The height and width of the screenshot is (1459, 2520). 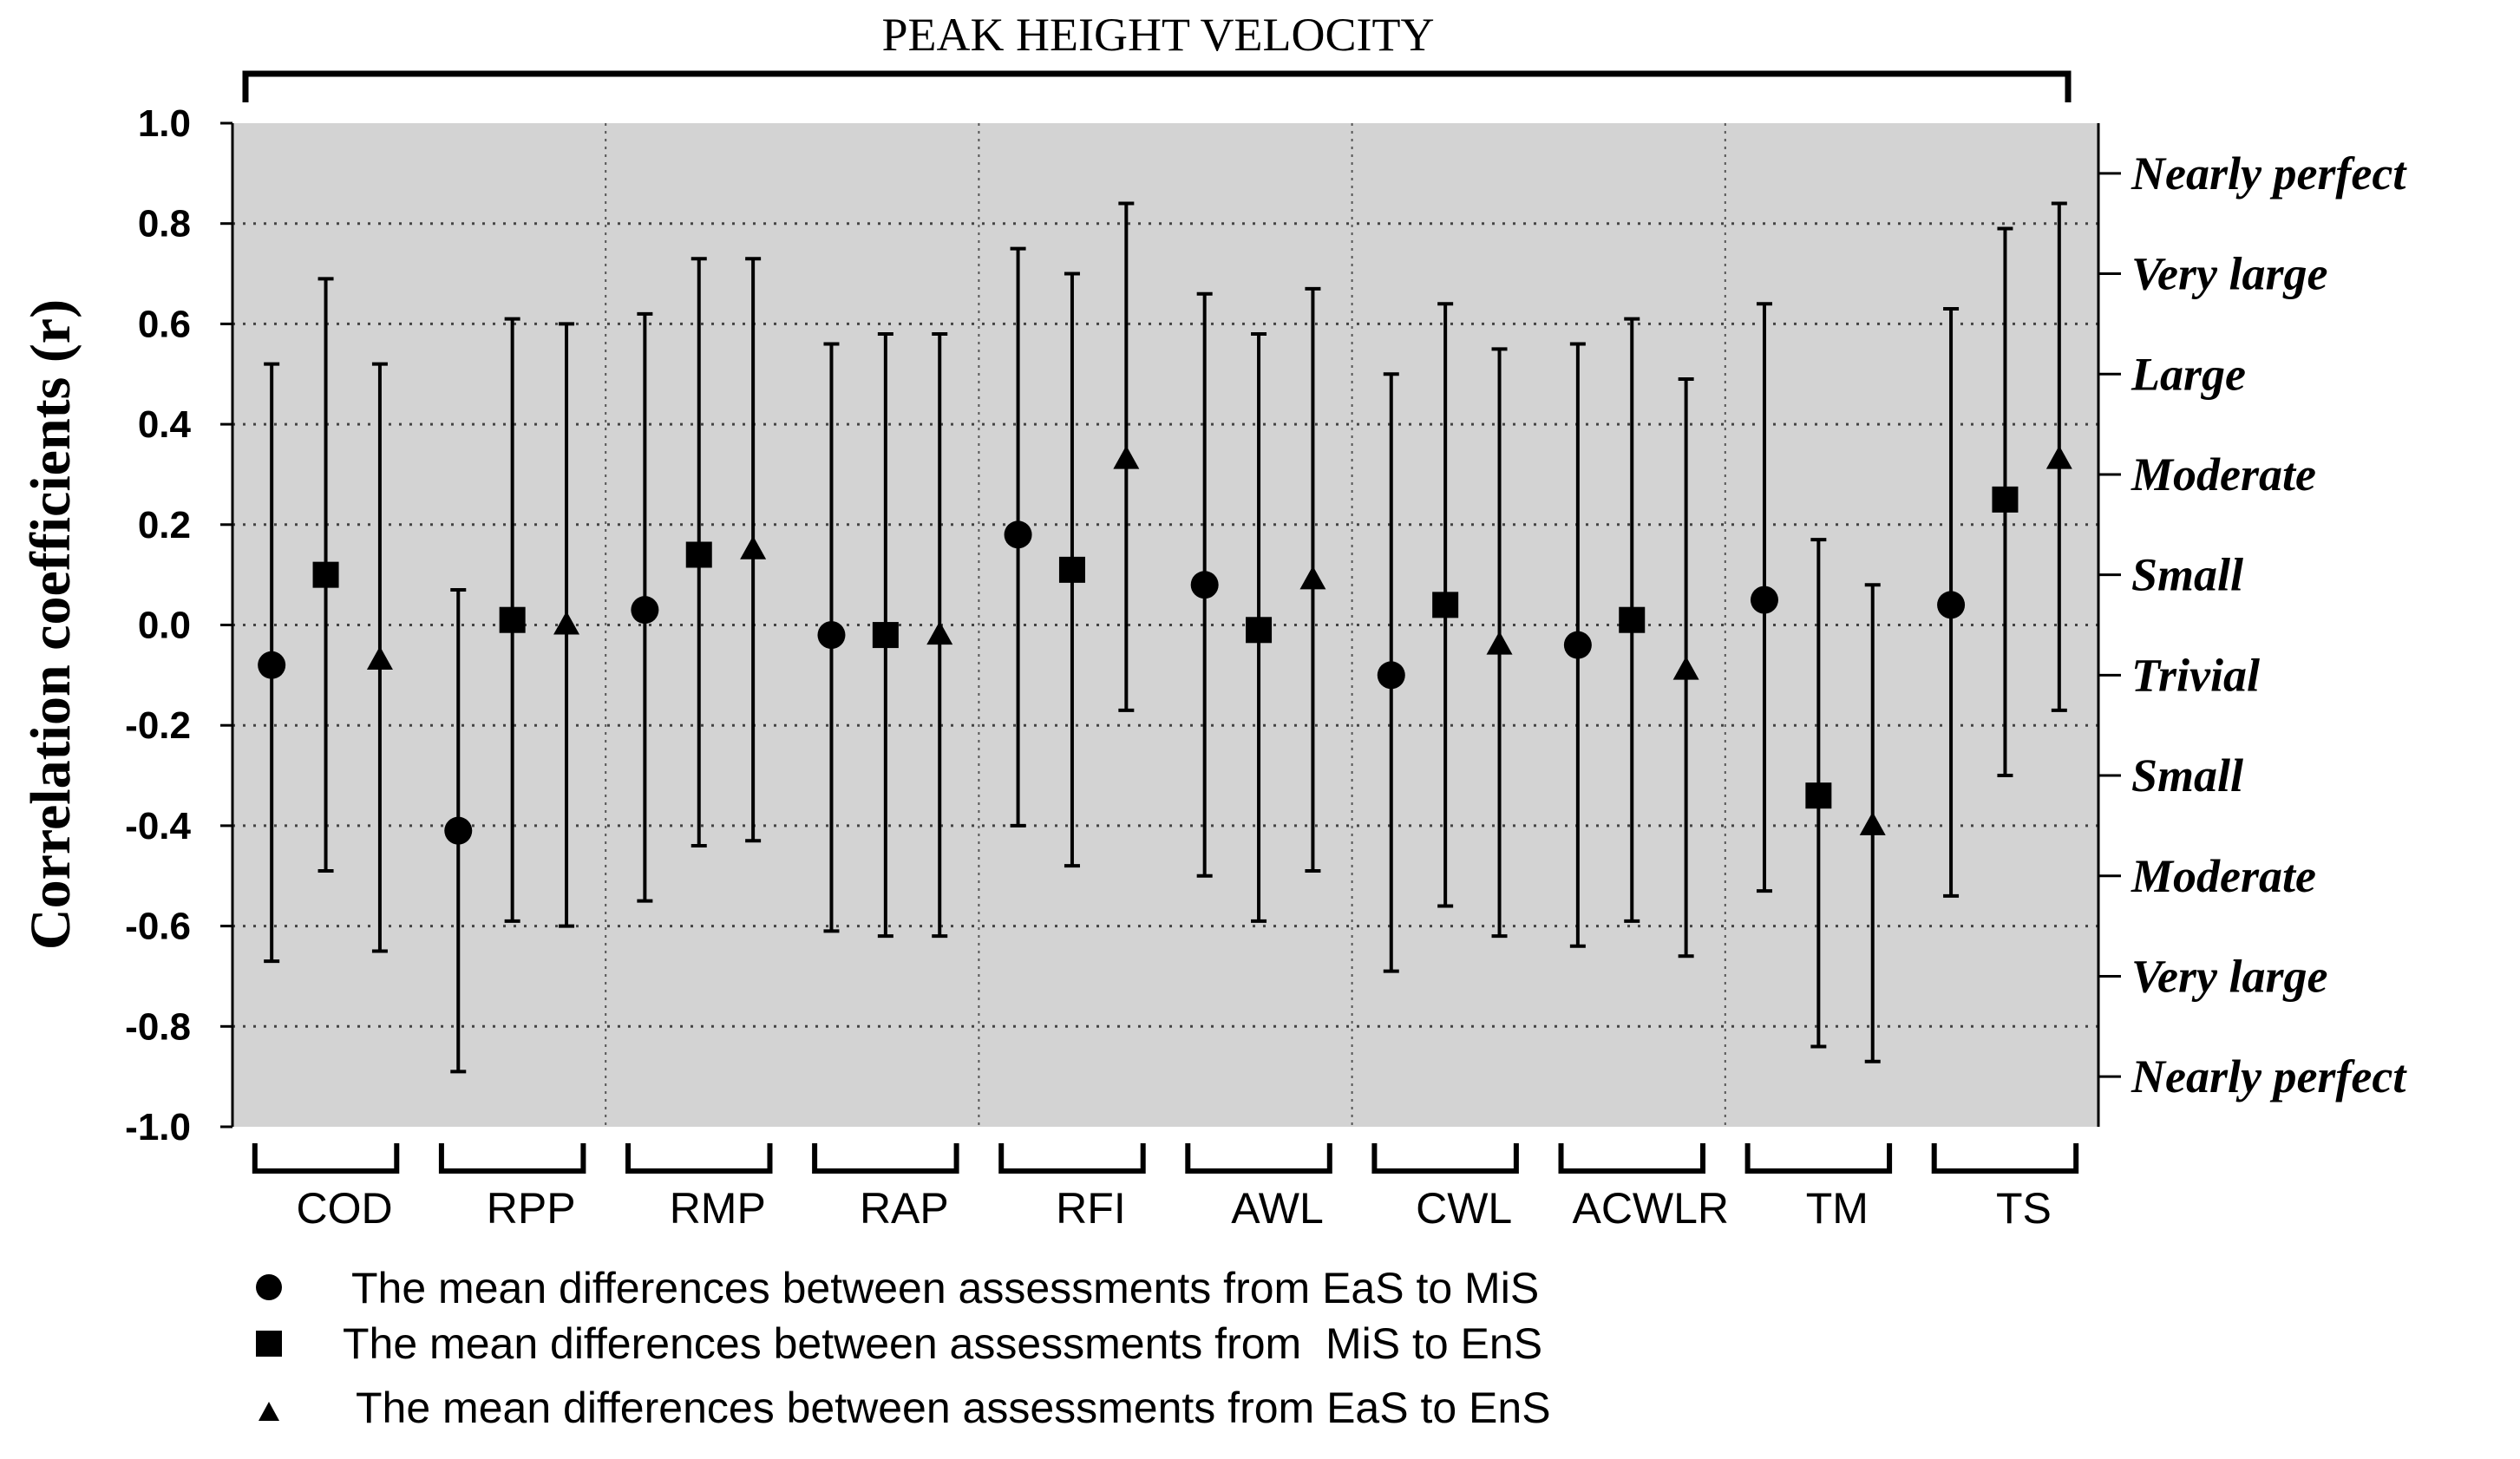 I want to click on point-square-rpp, so click(x=512, y=619).